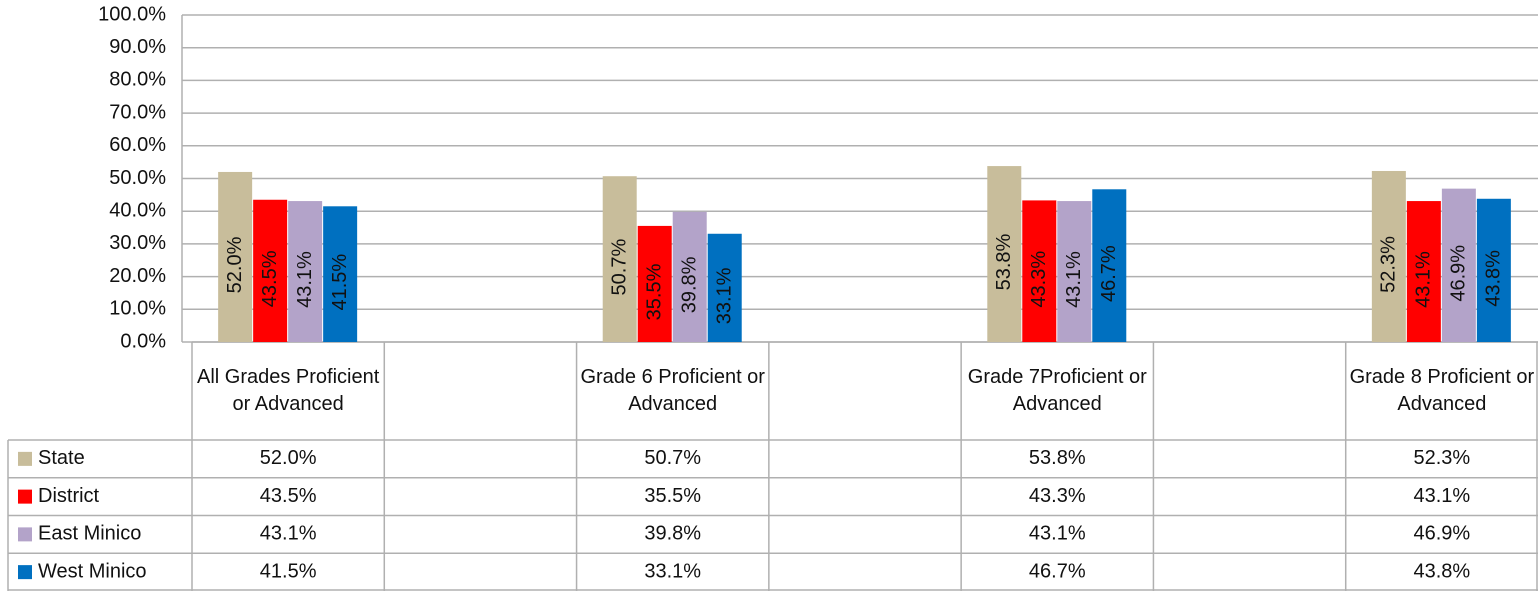  Describe the element at coordinates (132, 14) in the screenshot. I see `y-tick-label: 100.0%` at that location.